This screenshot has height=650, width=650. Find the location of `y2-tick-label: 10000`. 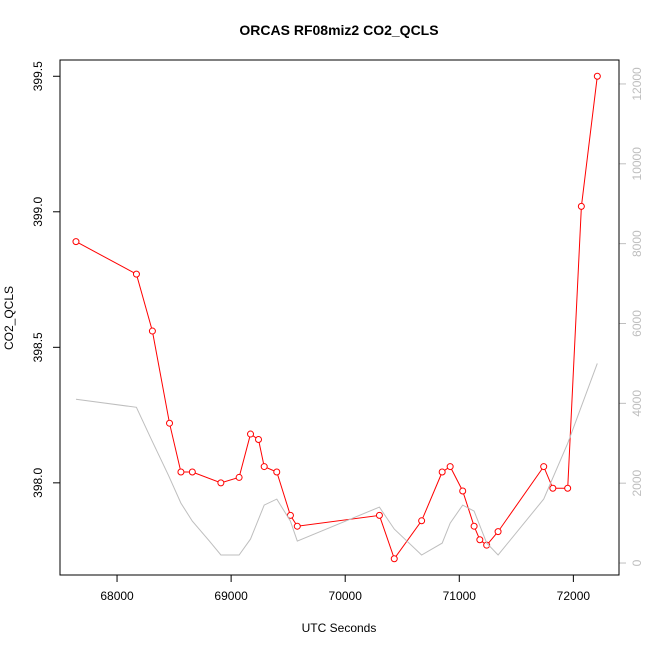

y2-tick-label: 10000 is located at coordinates (637, 164).